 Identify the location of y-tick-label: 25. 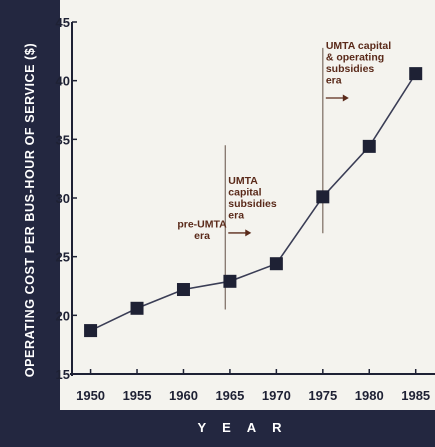
(63, 257).